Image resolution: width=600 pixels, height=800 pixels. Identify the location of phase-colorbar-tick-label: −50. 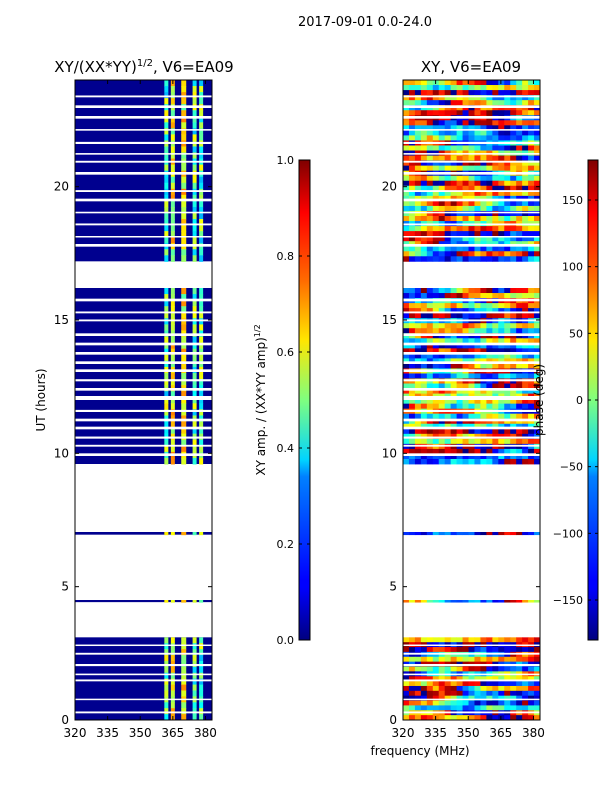
(571, 467).